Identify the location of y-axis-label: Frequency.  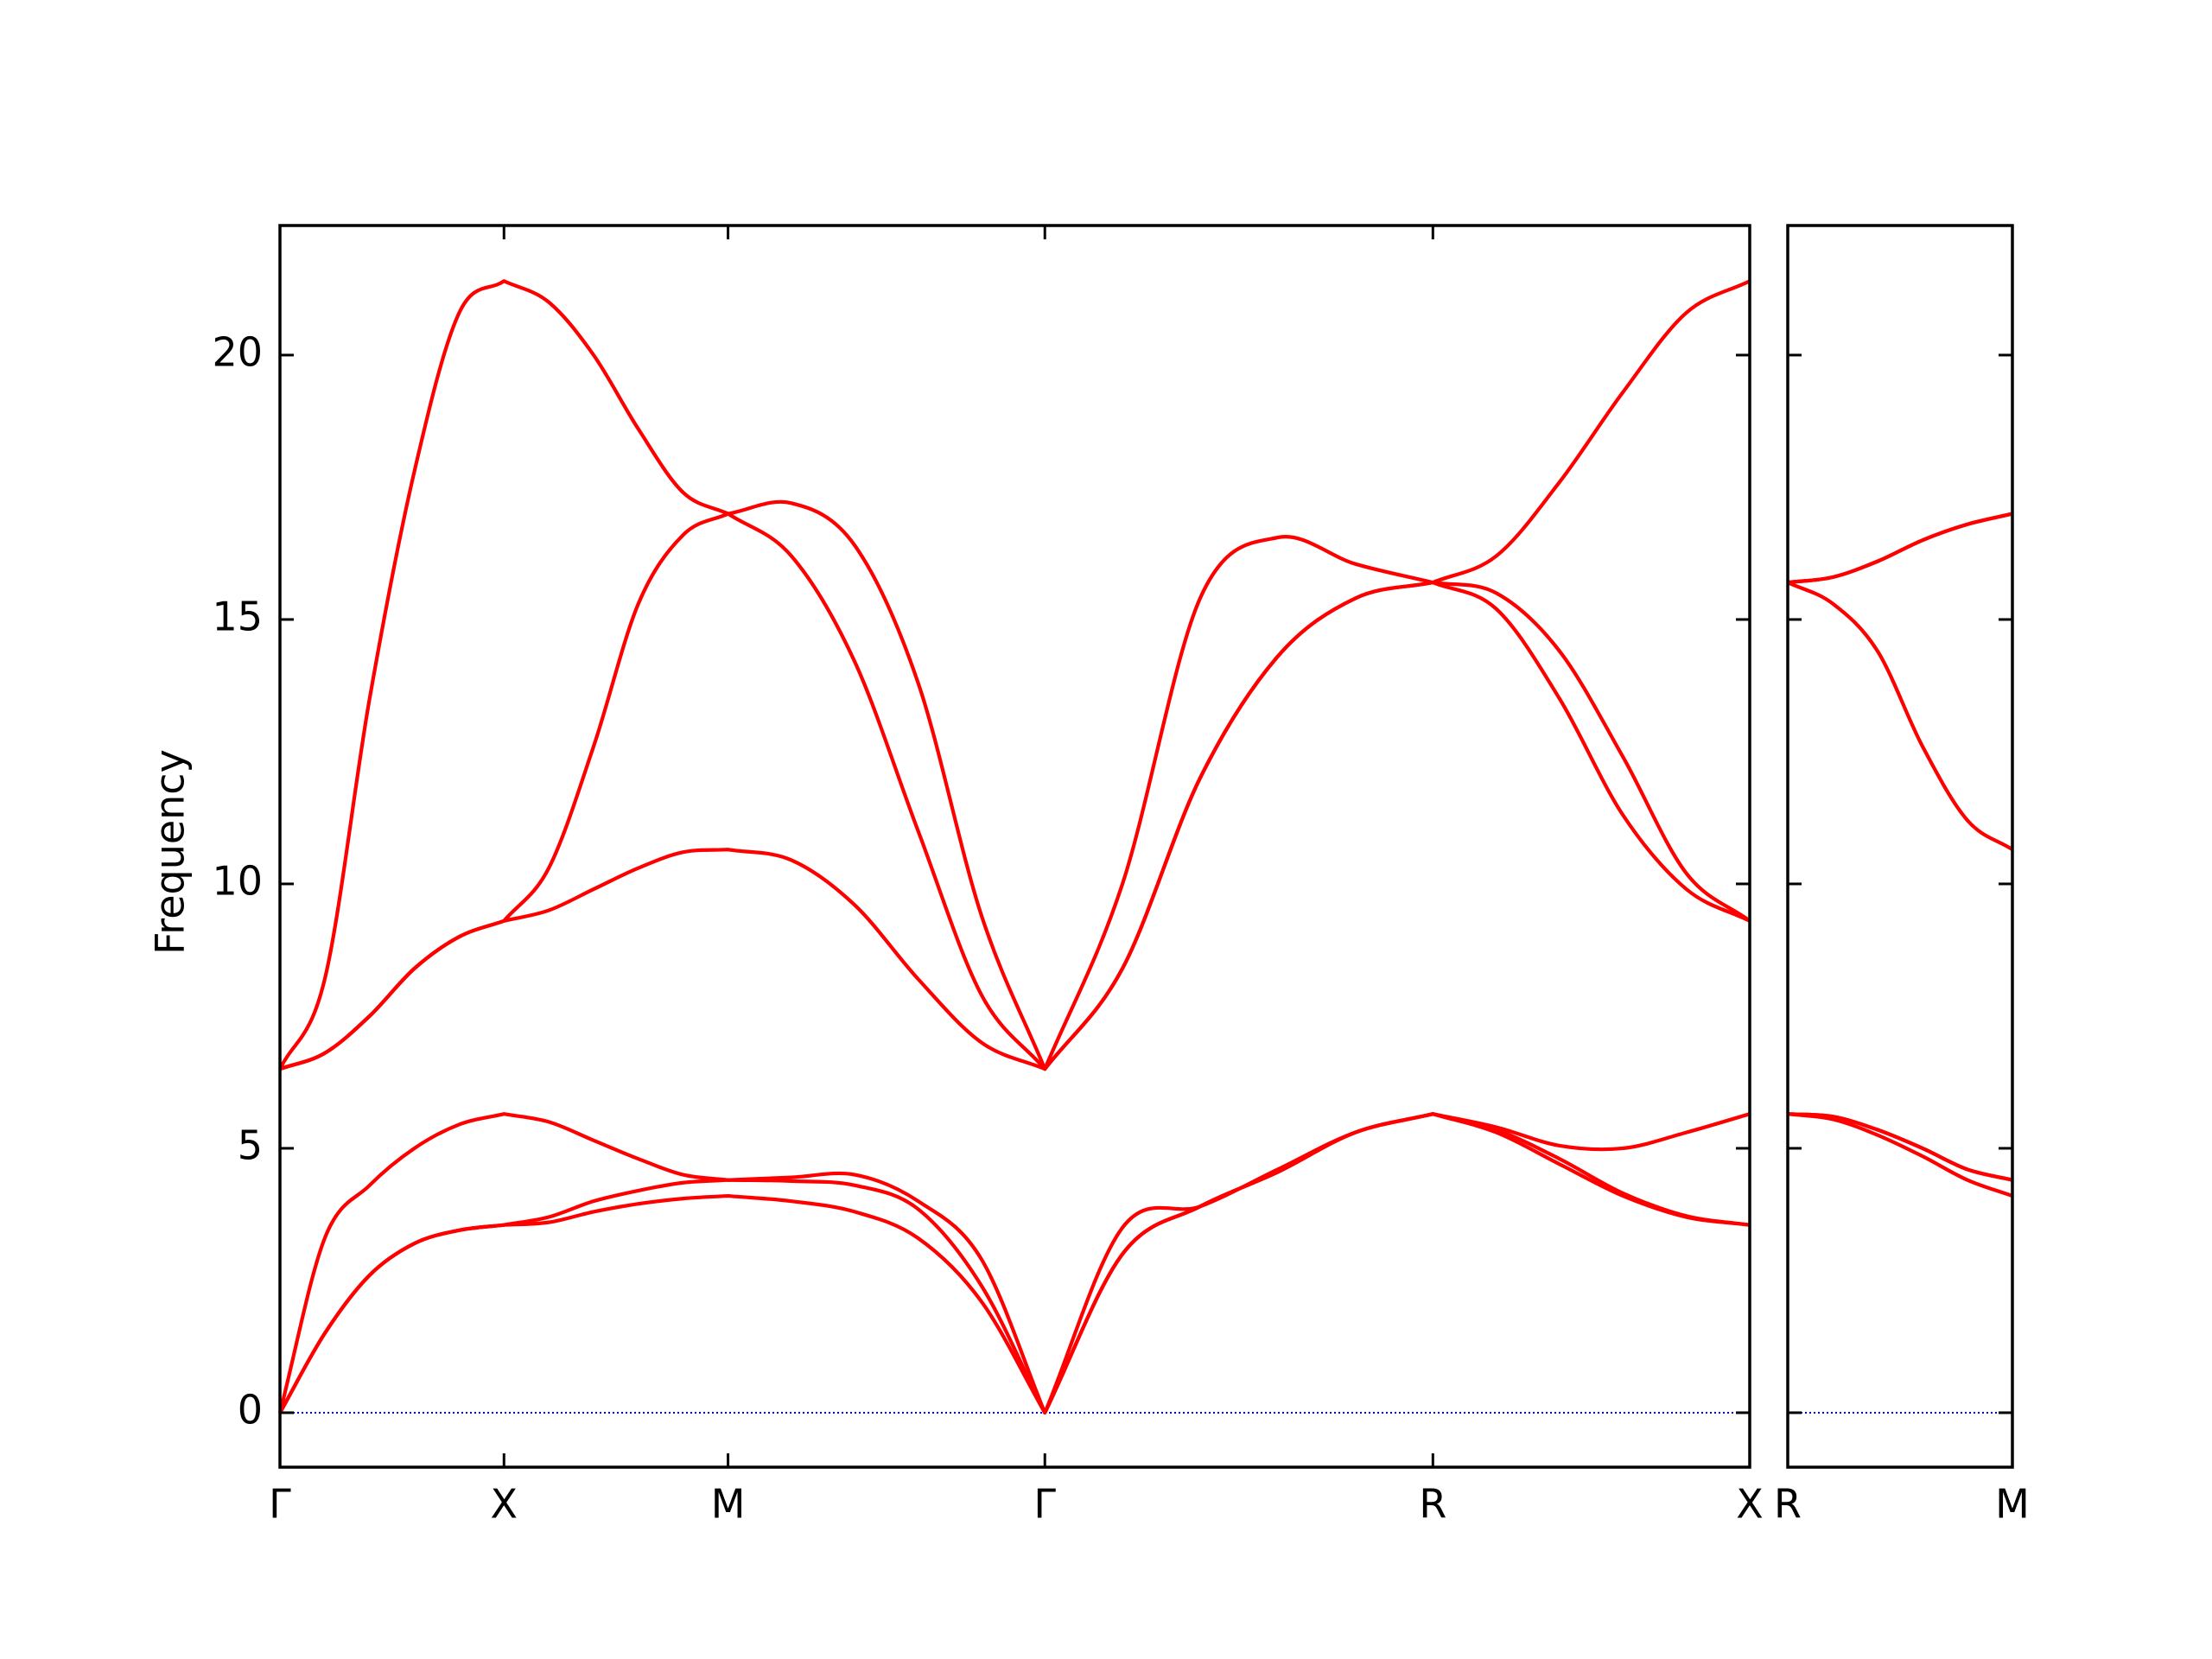
(170, 852).